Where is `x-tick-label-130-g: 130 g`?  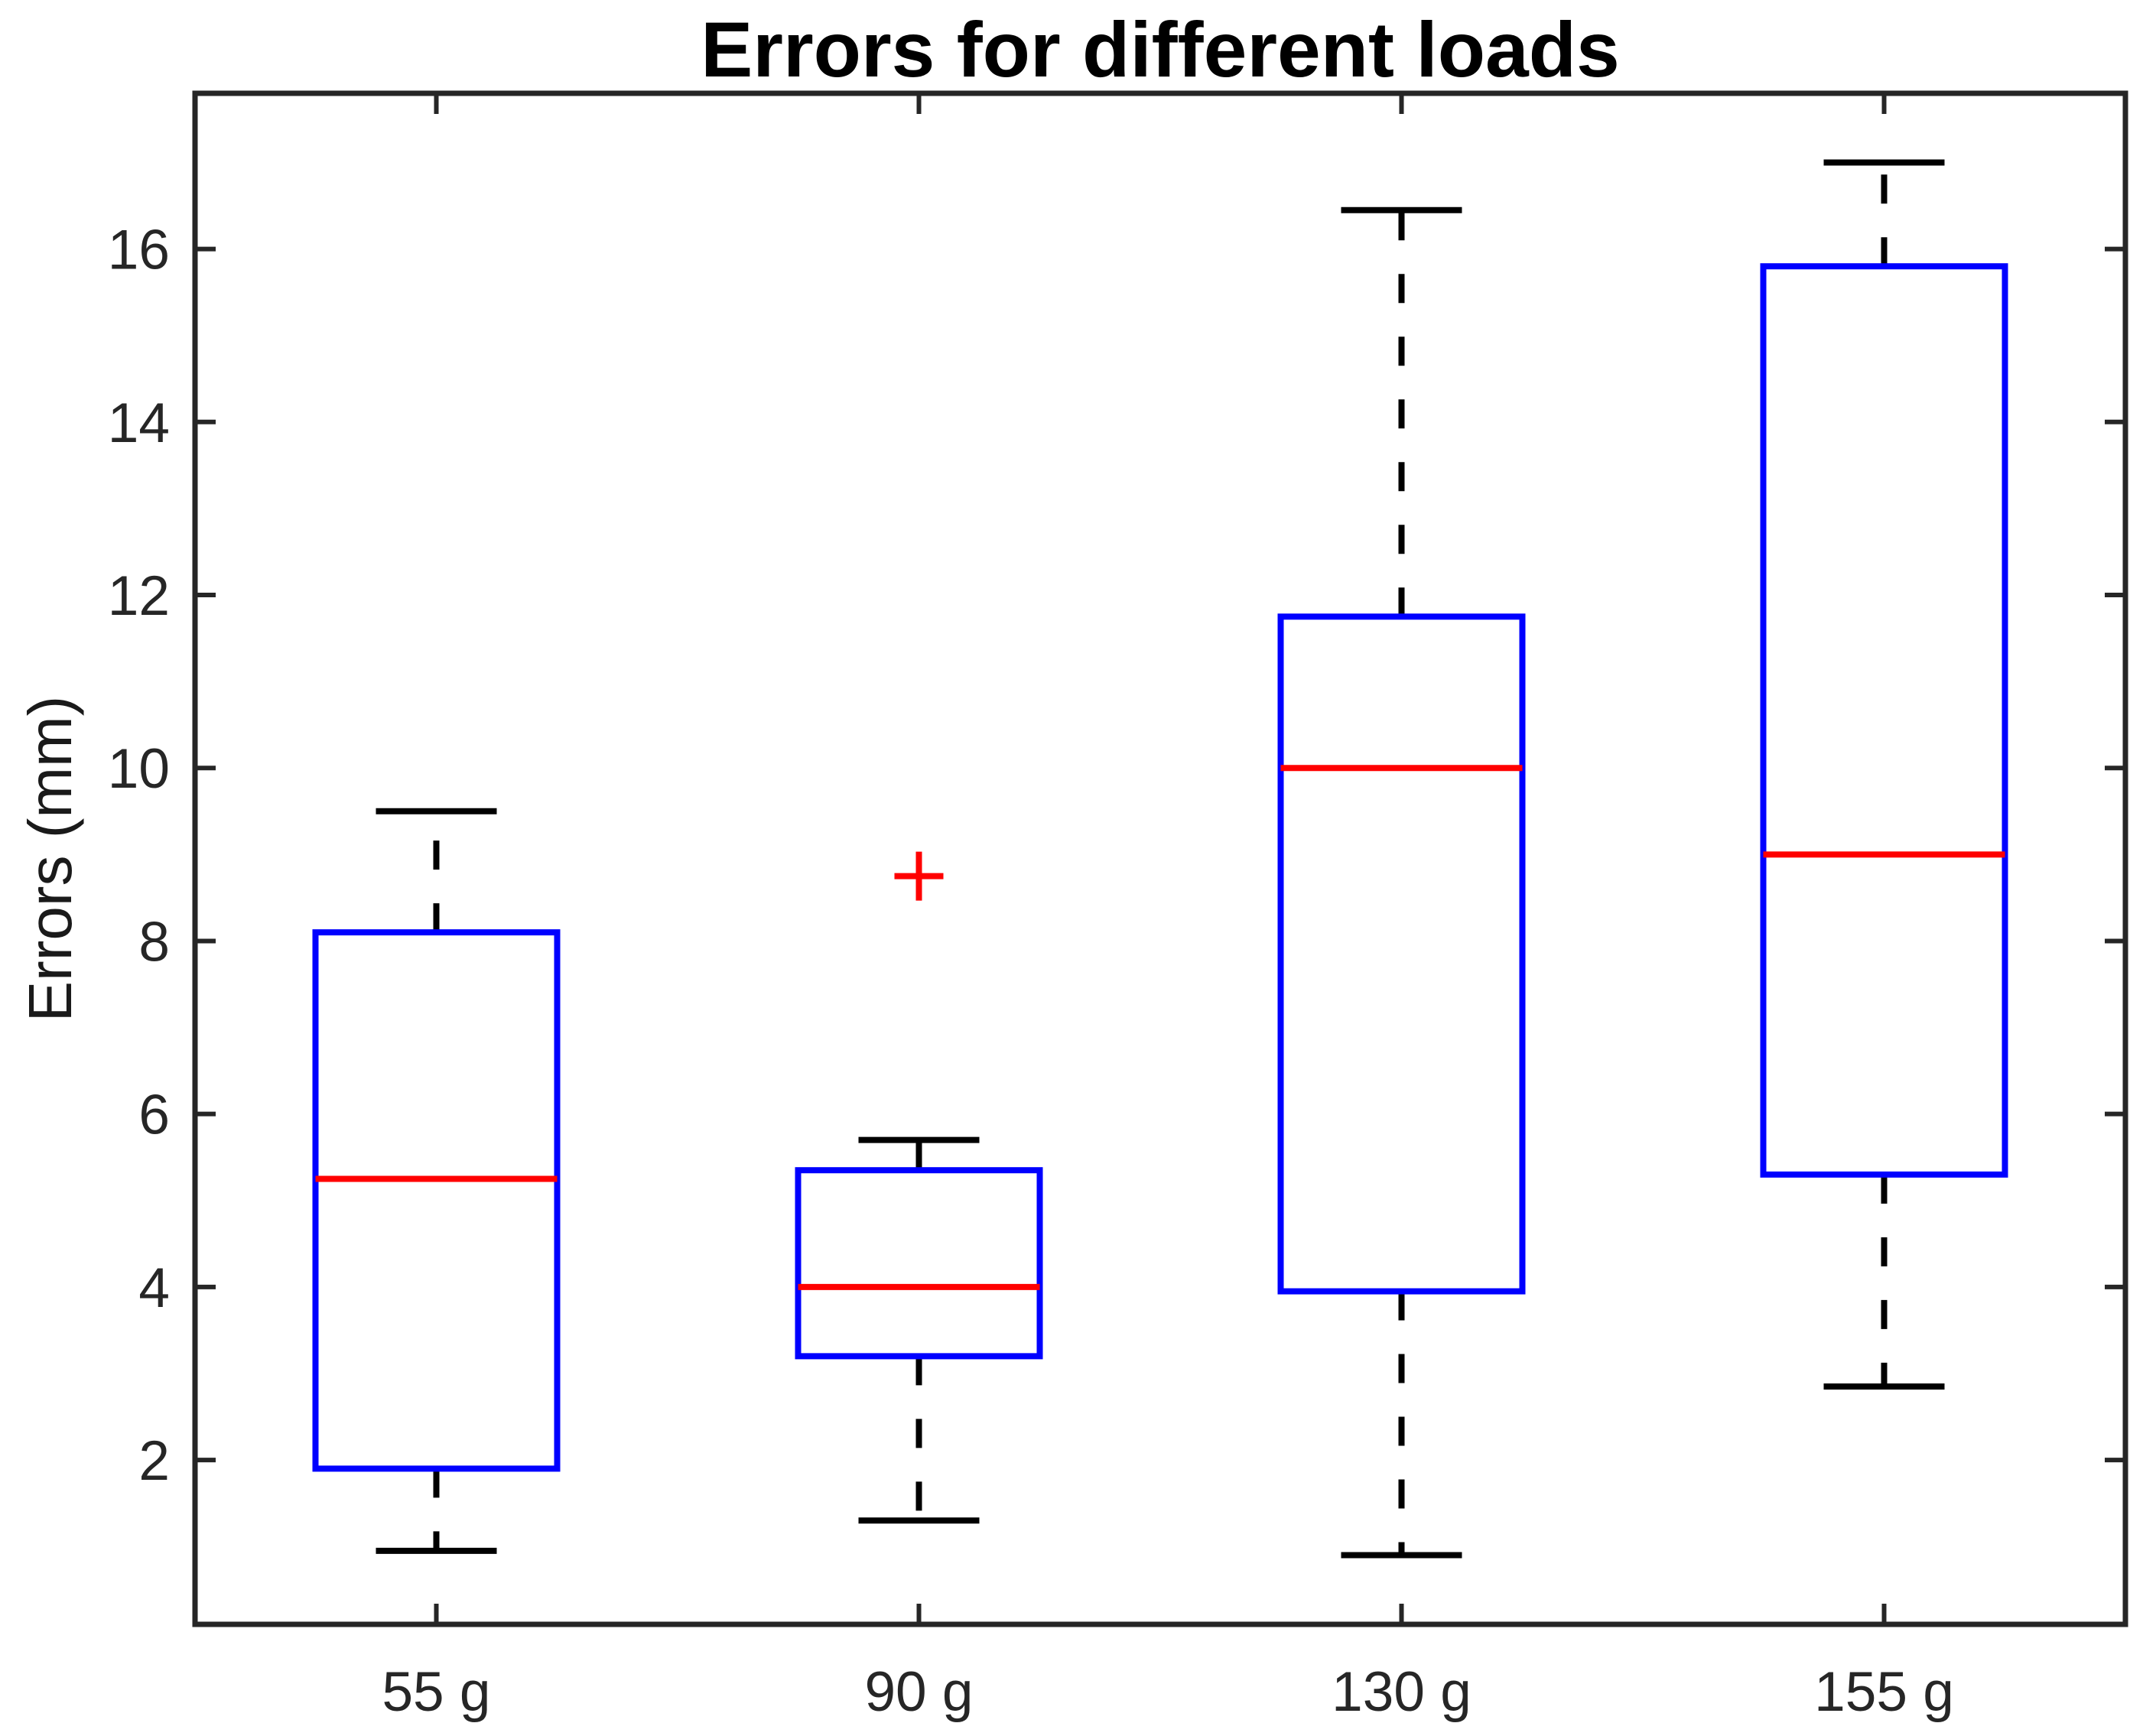
x-tick-label-130-g: 130 g is located at coordinates (1401, 1692).